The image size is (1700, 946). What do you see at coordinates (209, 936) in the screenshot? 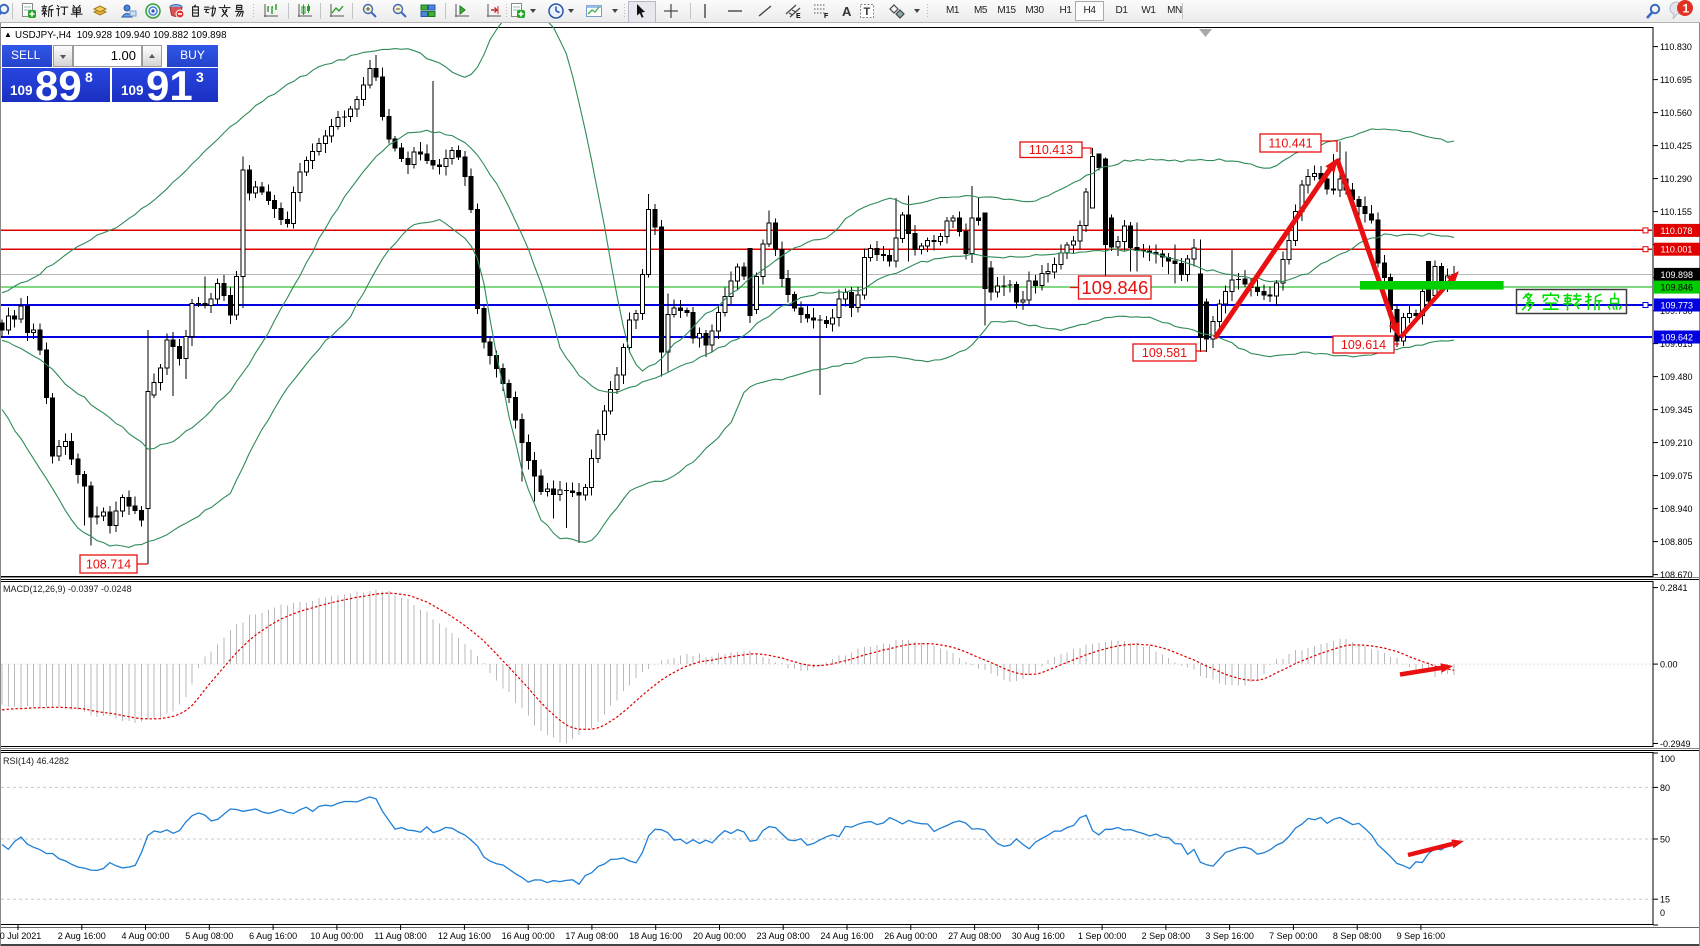
I see `svg-text: 5 Aug 08:00` at bounding box center [209, 936].